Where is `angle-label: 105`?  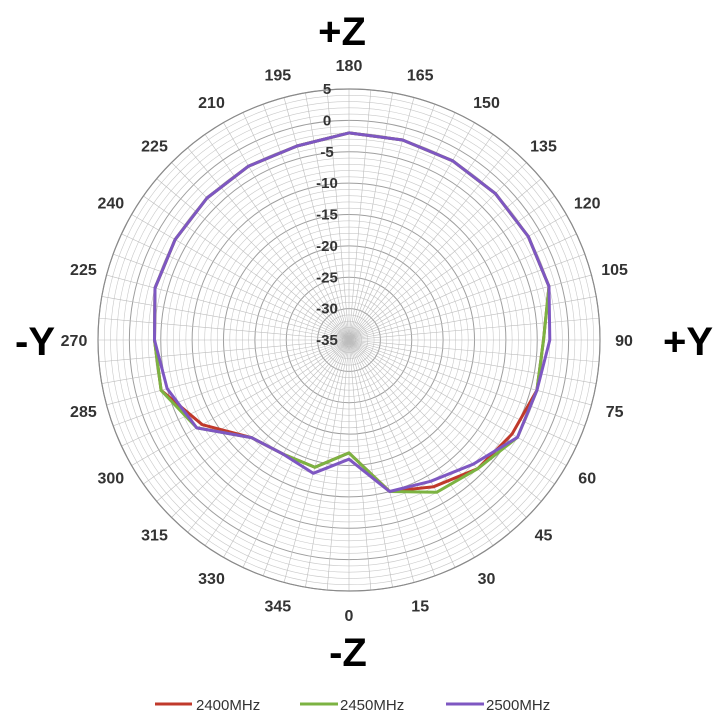
angle-label: 105 is located at coordinates (614, 270).